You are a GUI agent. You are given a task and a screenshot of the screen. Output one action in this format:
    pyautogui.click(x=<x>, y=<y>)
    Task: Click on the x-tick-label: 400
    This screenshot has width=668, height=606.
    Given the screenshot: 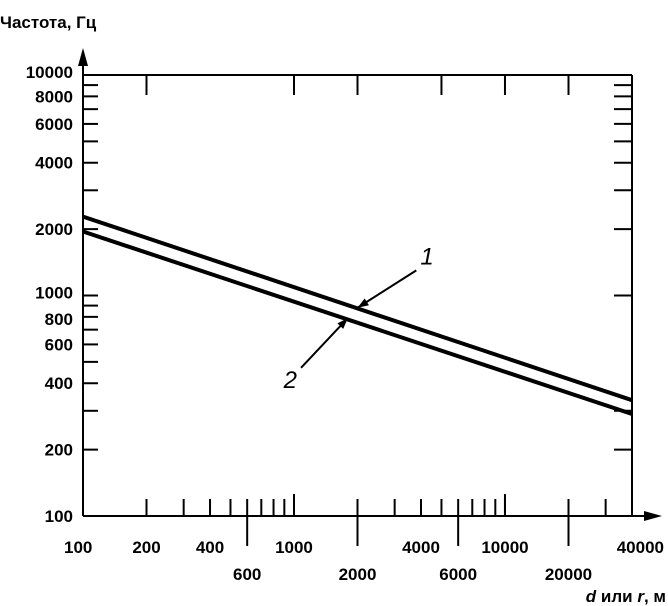 What is the action you would take?
    pyautogui.click(x=210, y=547)
    